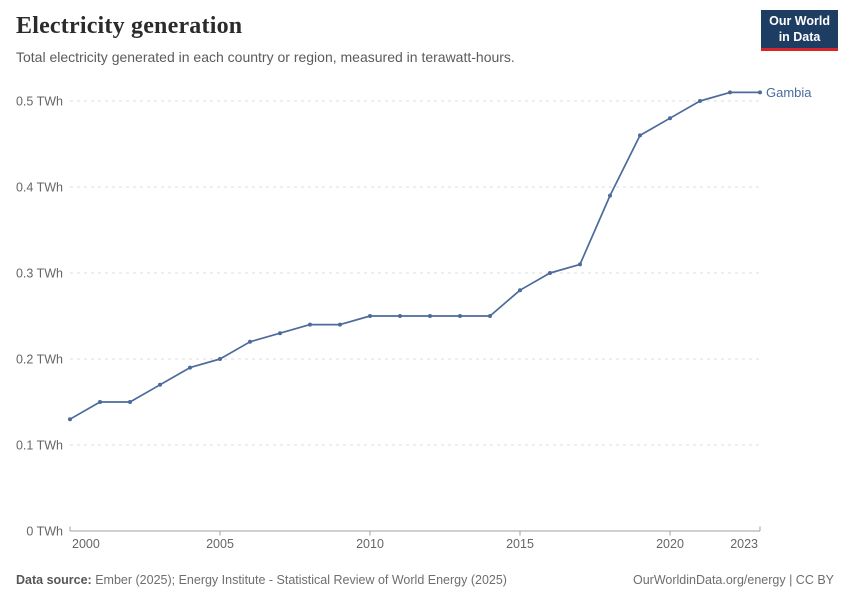  What do you see at coordinates (789, 92) in the screenshot?
I see `series-end-label: Gambia` at bounding box center [789, 92].